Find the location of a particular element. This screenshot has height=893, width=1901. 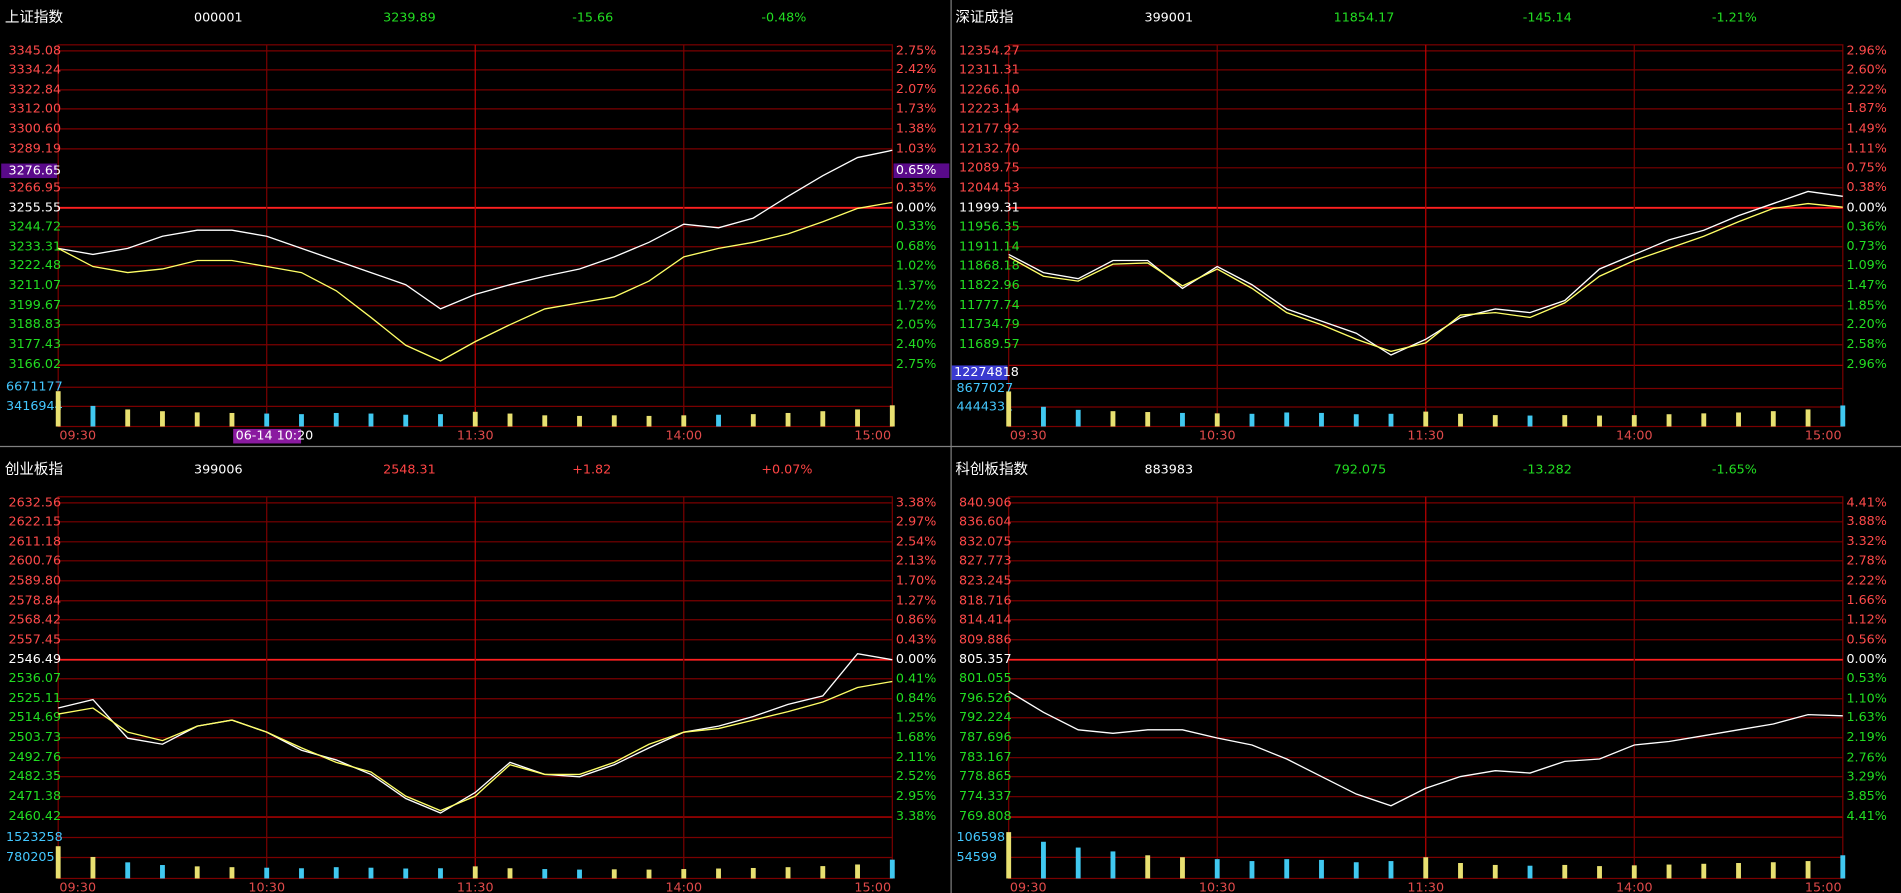

y-tick-label: 2460.42 is located at coordinates (34, 815).